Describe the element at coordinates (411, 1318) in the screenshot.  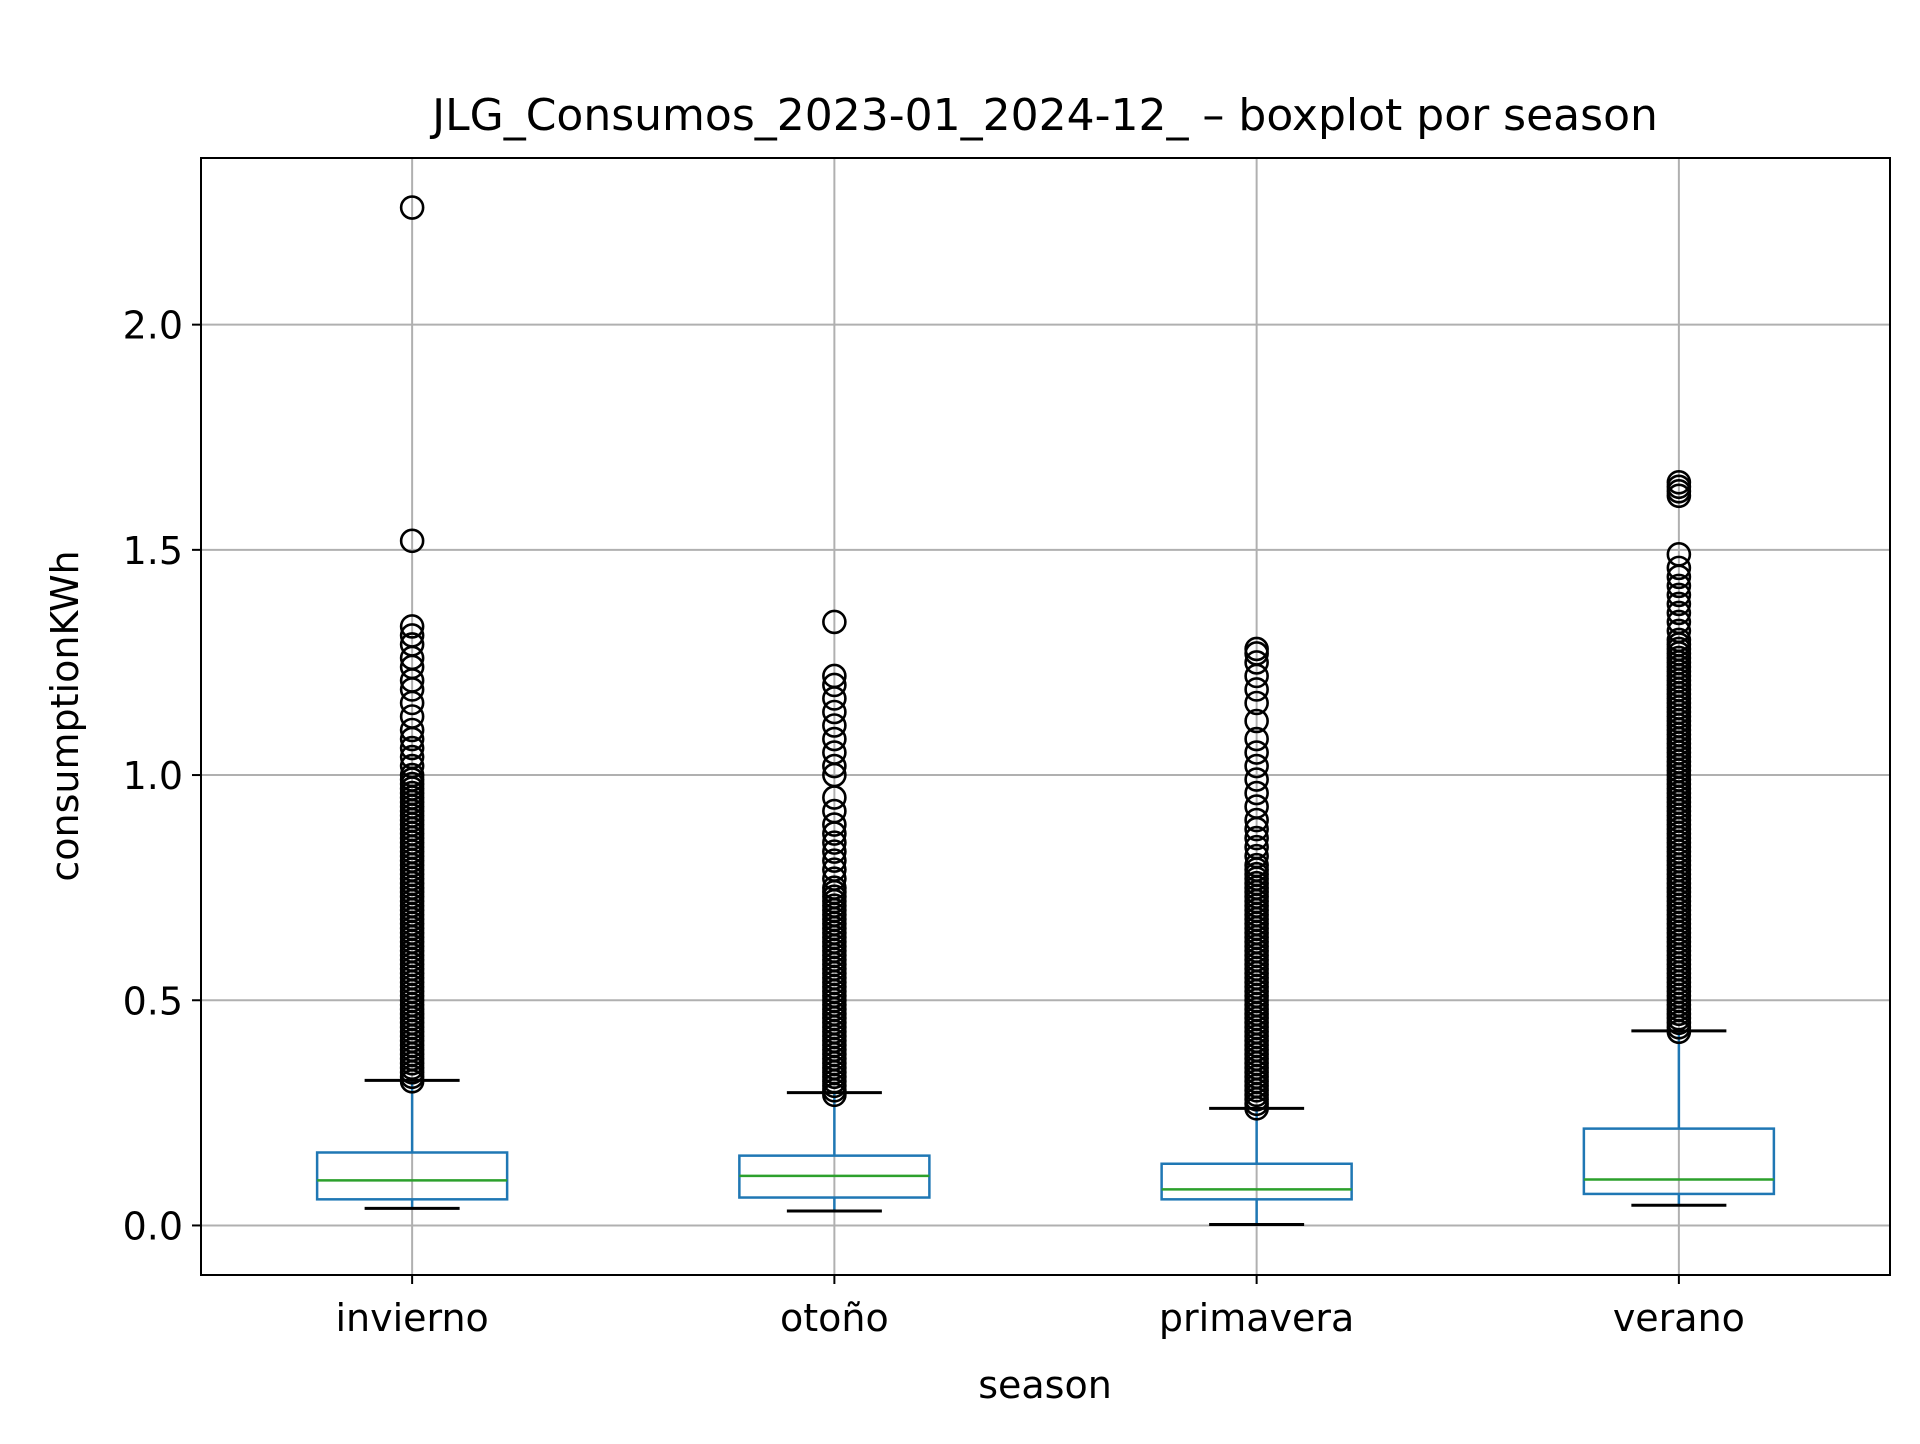
I see `x-tick-label: invierno` at that location.